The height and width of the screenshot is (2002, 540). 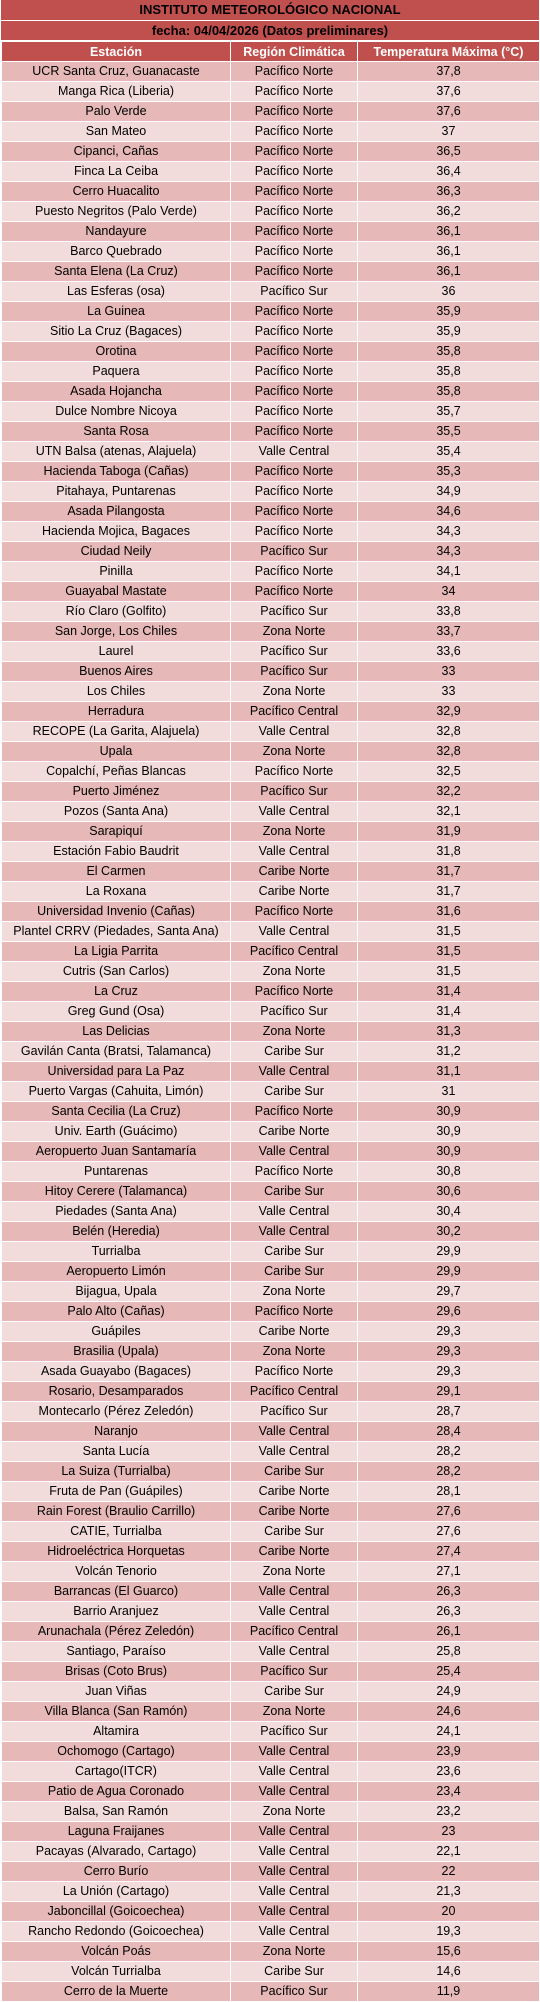 What do you see at coordinates (270, 1611) in the screenshot?
I see `table-row: Barrio Aranjuez Valle Central 26,3` at bounding box center [270, 1611].